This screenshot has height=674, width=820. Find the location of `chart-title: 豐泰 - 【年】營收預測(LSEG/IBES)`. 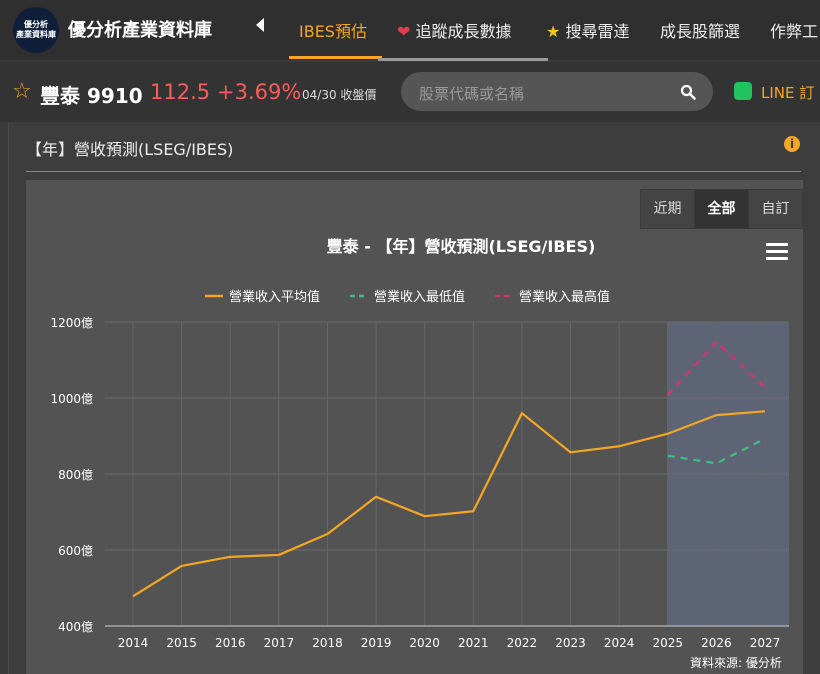

chart-title: 豐泰 - 【年】營收預測(LSEG/IBES) is located at coordinates (461, 246).